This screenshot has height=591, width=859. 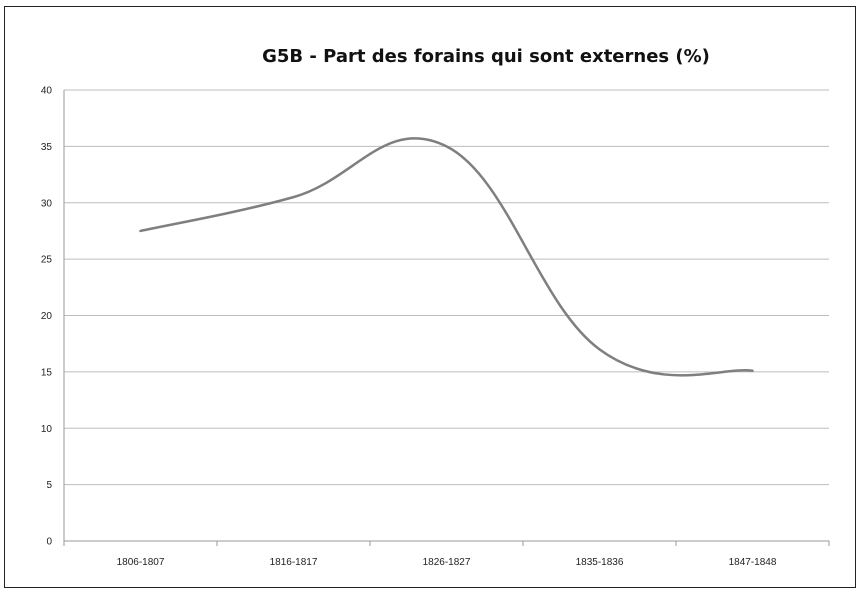 I want to click on y-tick-labels: 0 5 10 15 20 25 30 35 40, so click(x=47, y=317).